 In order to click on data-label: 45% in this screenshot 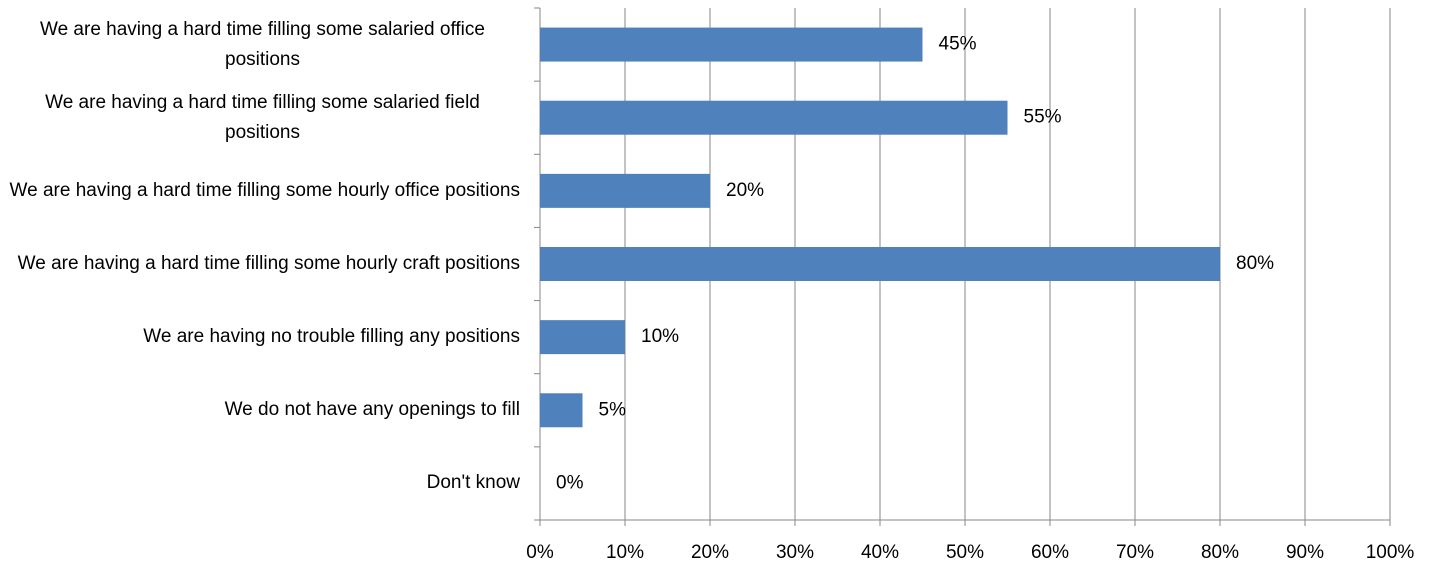, I will do `click(958, 44)`.